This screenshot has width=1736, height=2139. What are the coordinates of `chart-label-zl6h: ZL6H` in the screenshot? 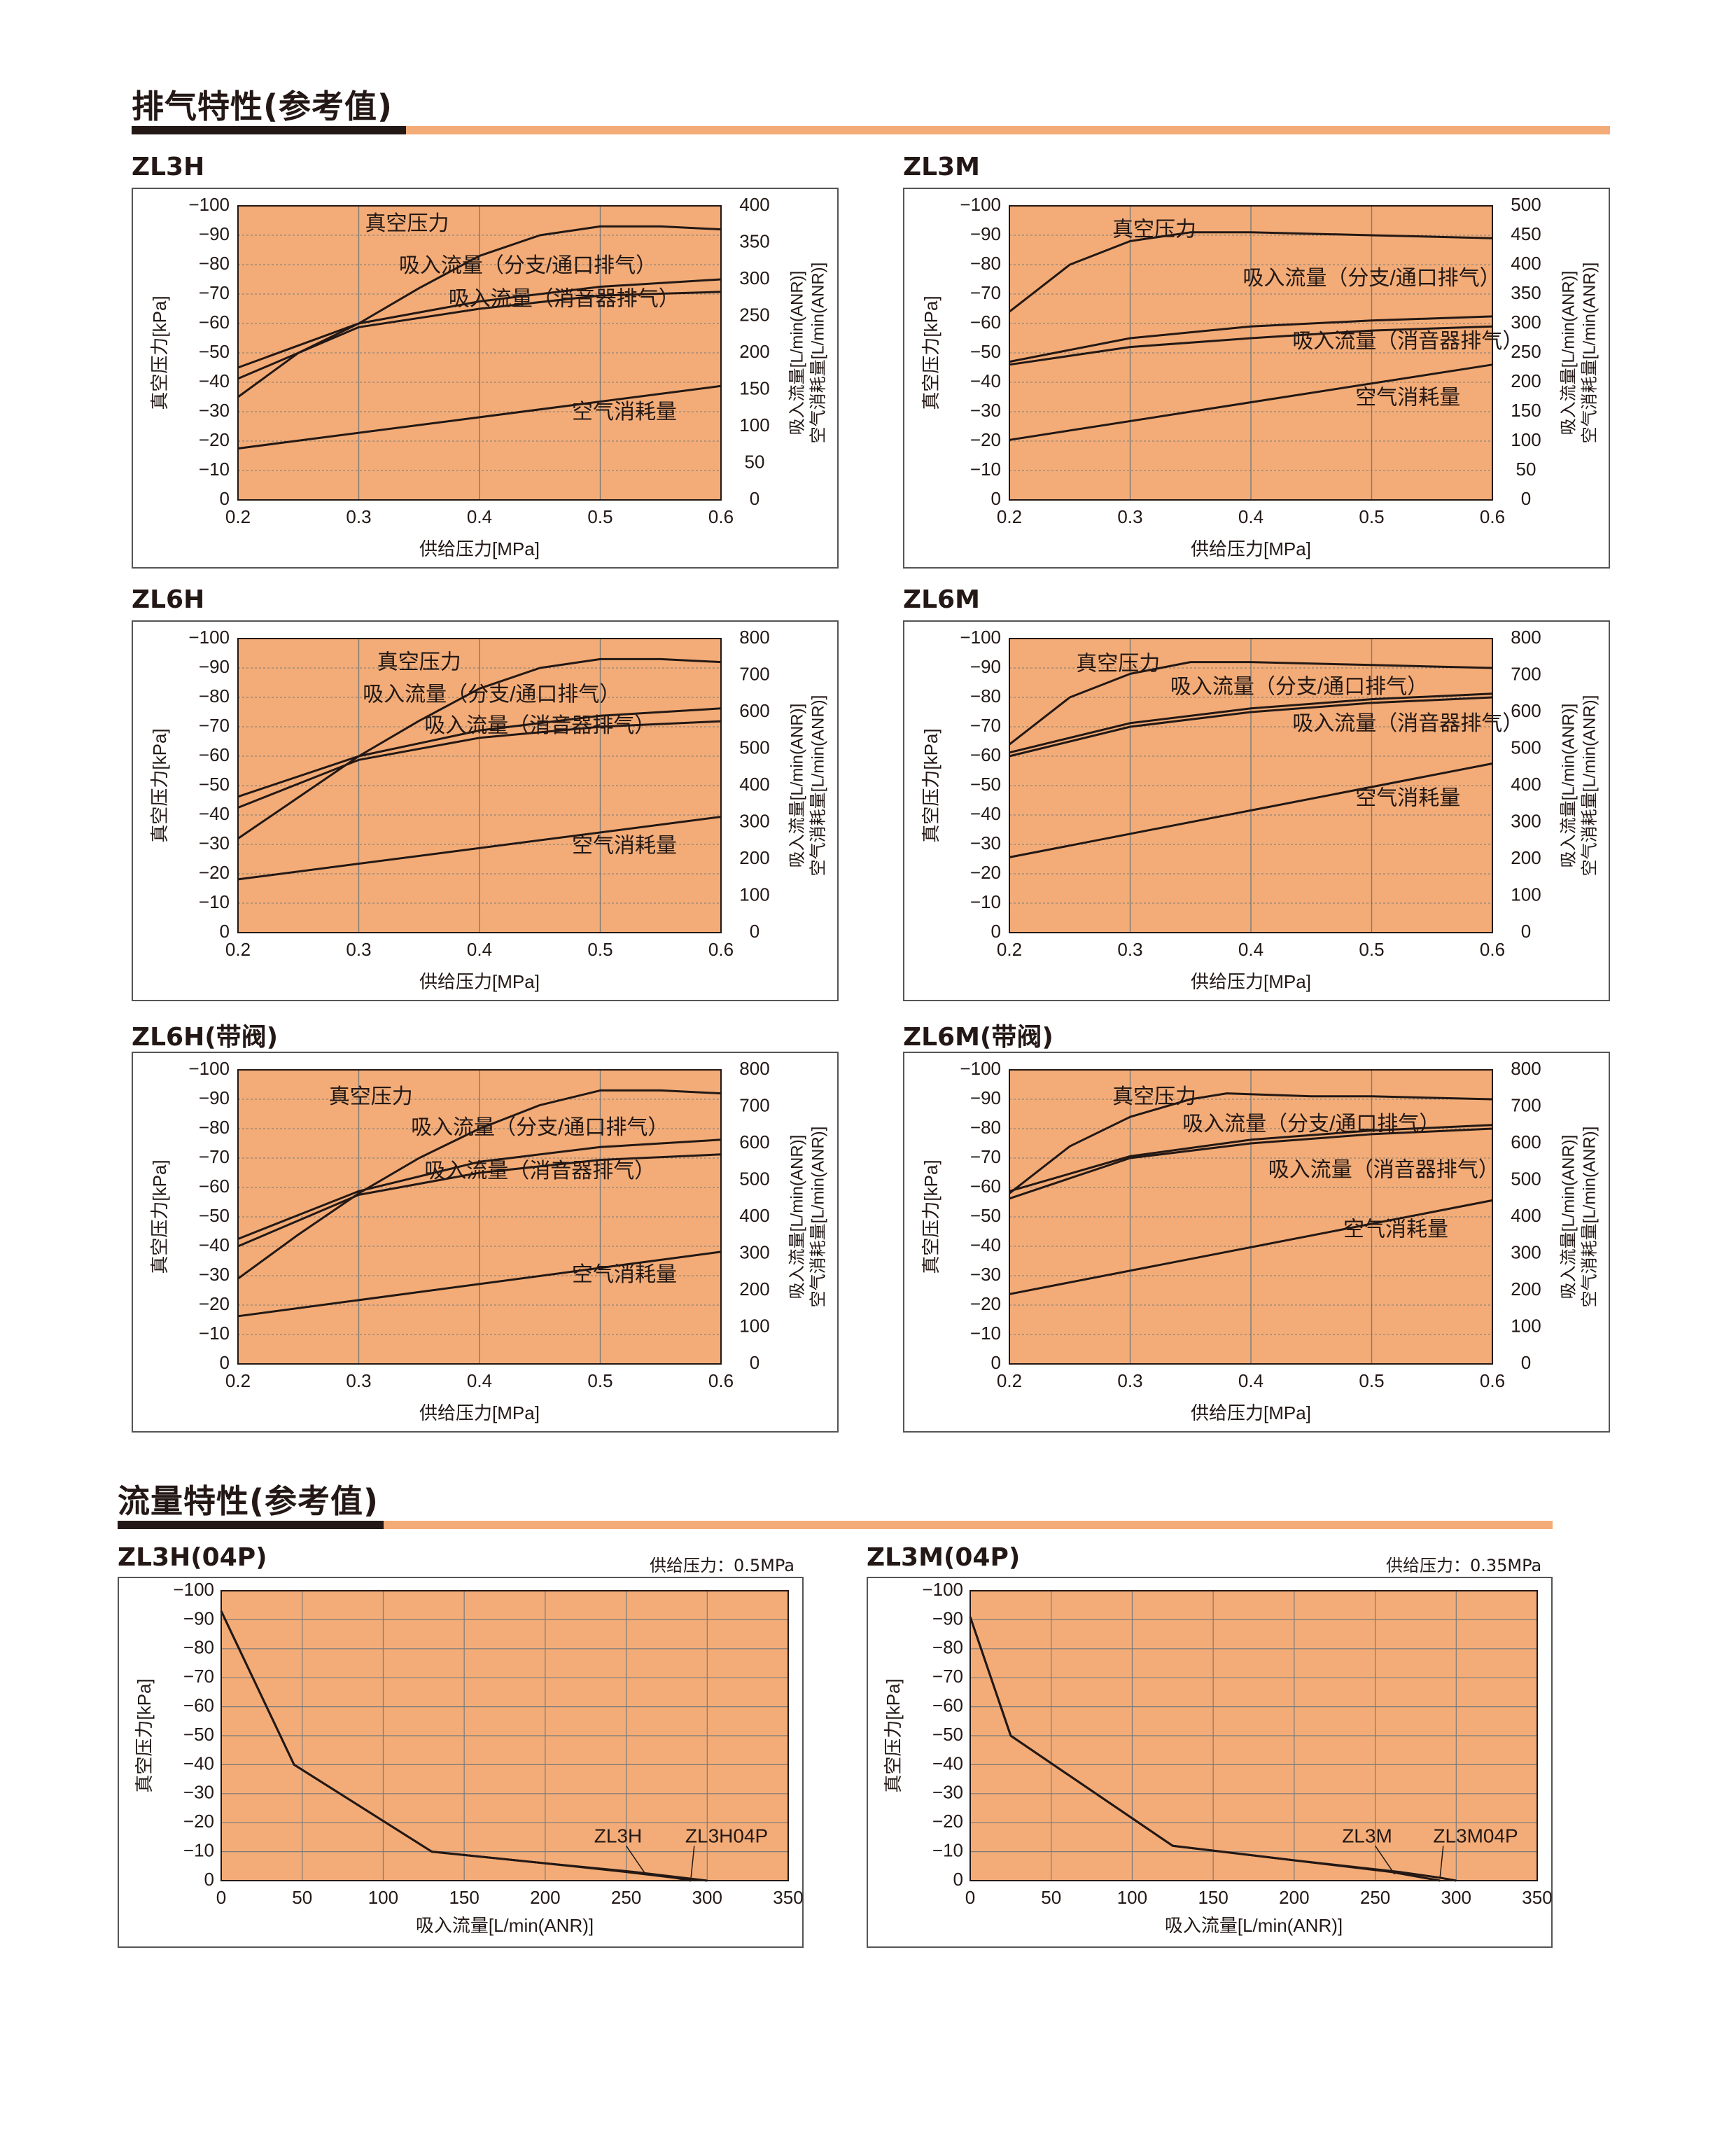 It's located at (168, 599).